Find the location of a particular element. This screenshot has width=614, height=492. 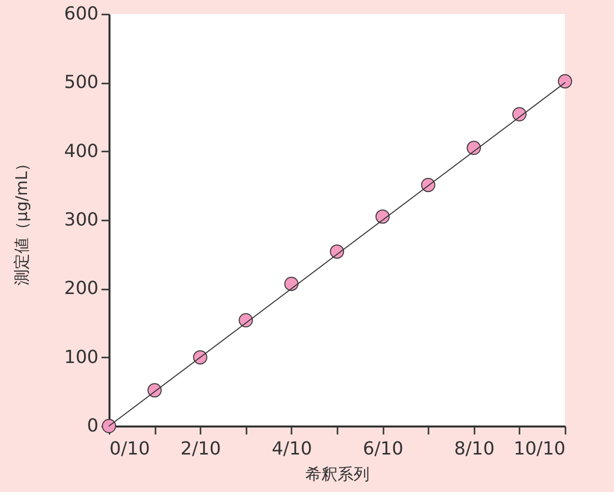

y-tick-label: 600 is located at coordinates (81, 14).